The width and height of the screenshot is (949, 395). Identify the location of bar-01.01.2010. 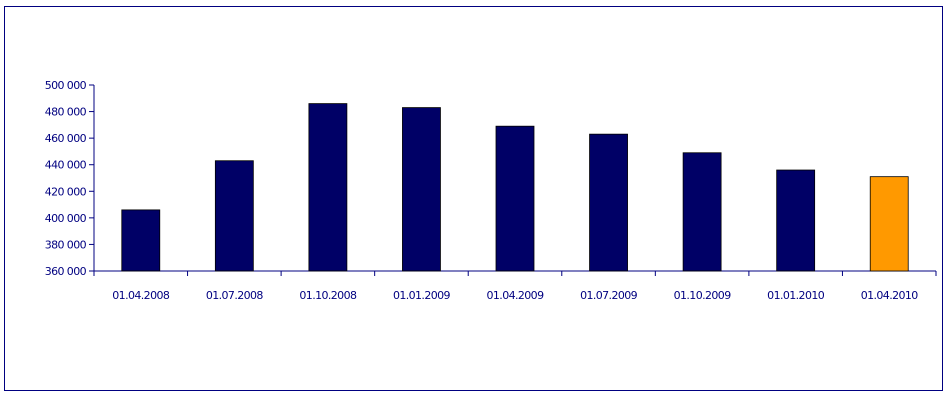
(796, 220).